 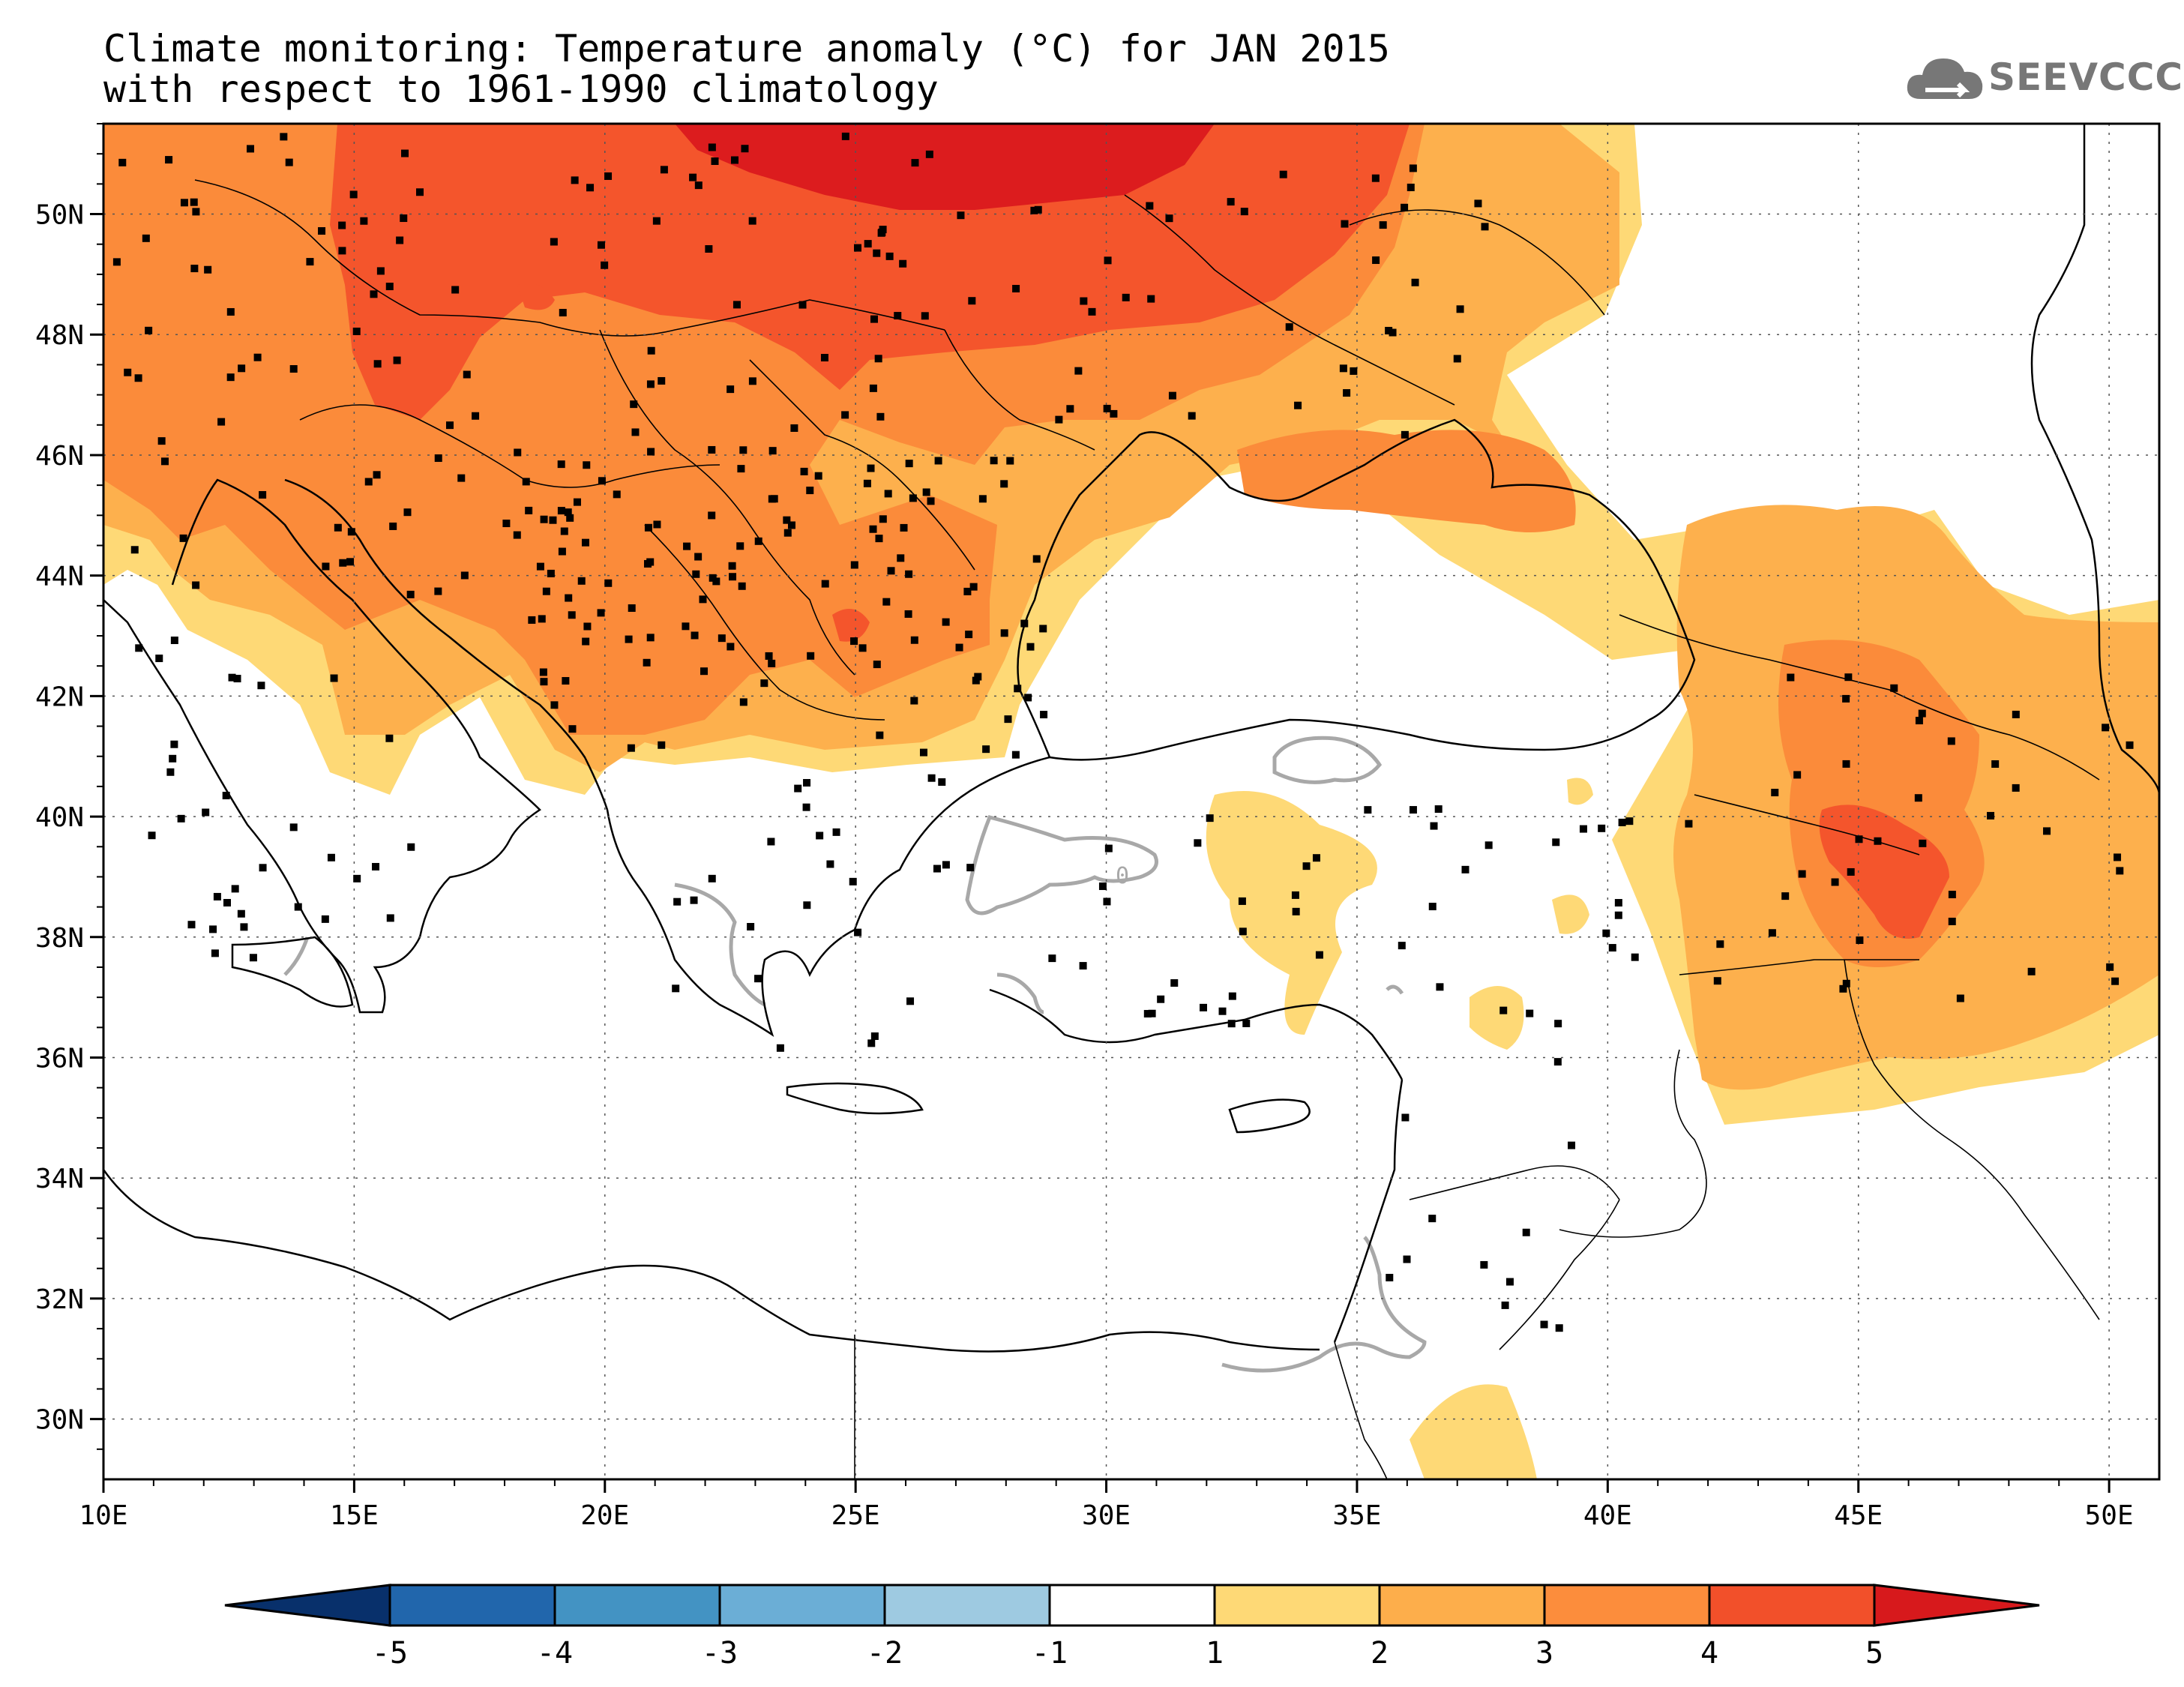 What do you see at coordinates (1956, 1605) in the screenshot?
I see `colorbar-high-extend` at bounding box center [1956, 1605].